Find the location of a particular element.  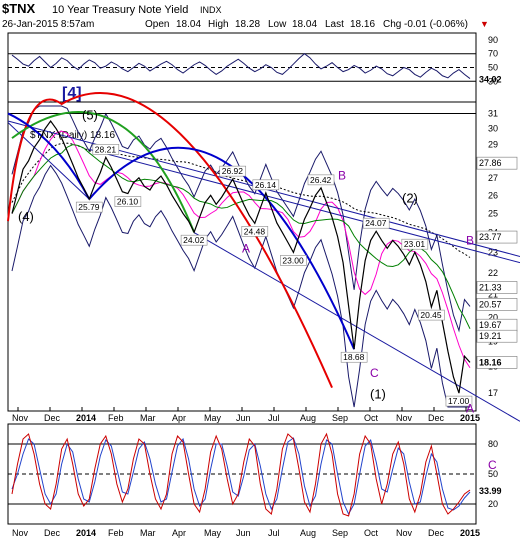

oscillator-x-tick-label: Jun is located at coordinates (243, 533).